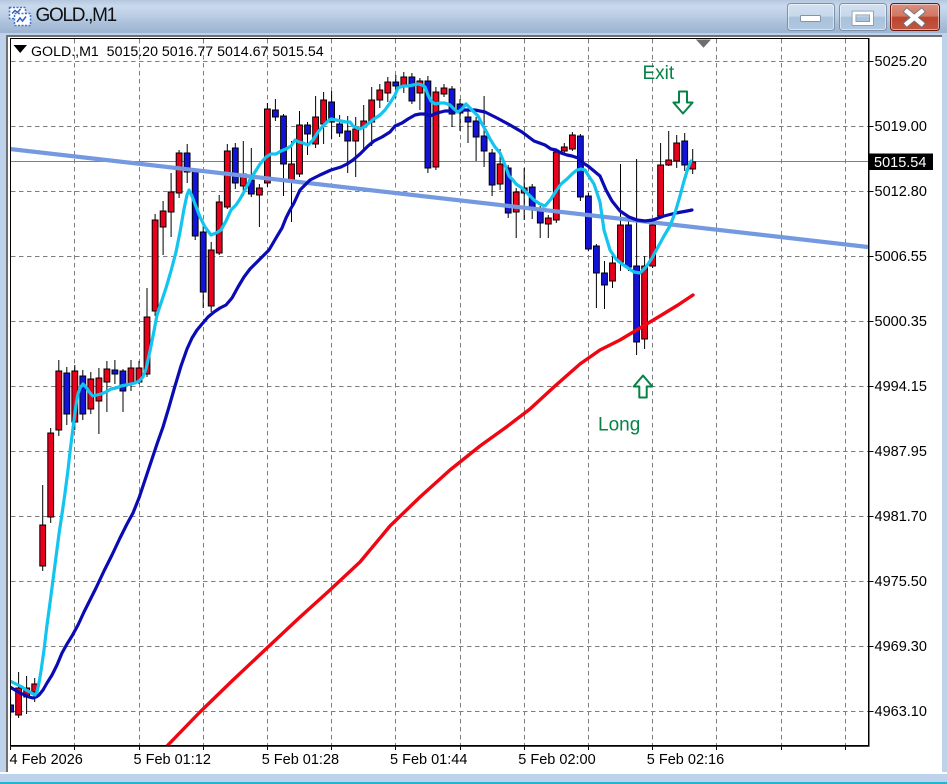 The image size is (947, 784). Describe the element at coordinates (901, 517) in the screenshot. I see `svg-text: 4981.70` at that location.